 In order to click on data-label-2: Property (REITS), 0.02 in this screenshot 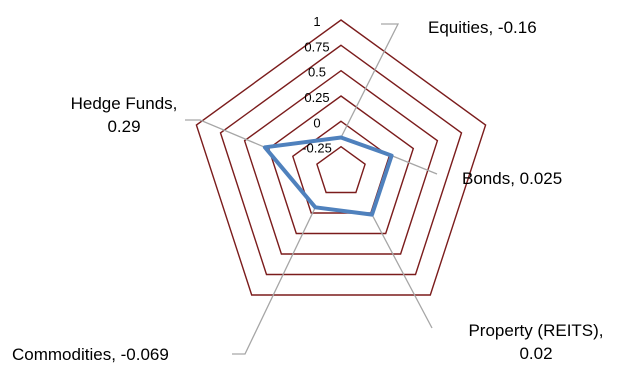, I will do `click(535, 342)`.